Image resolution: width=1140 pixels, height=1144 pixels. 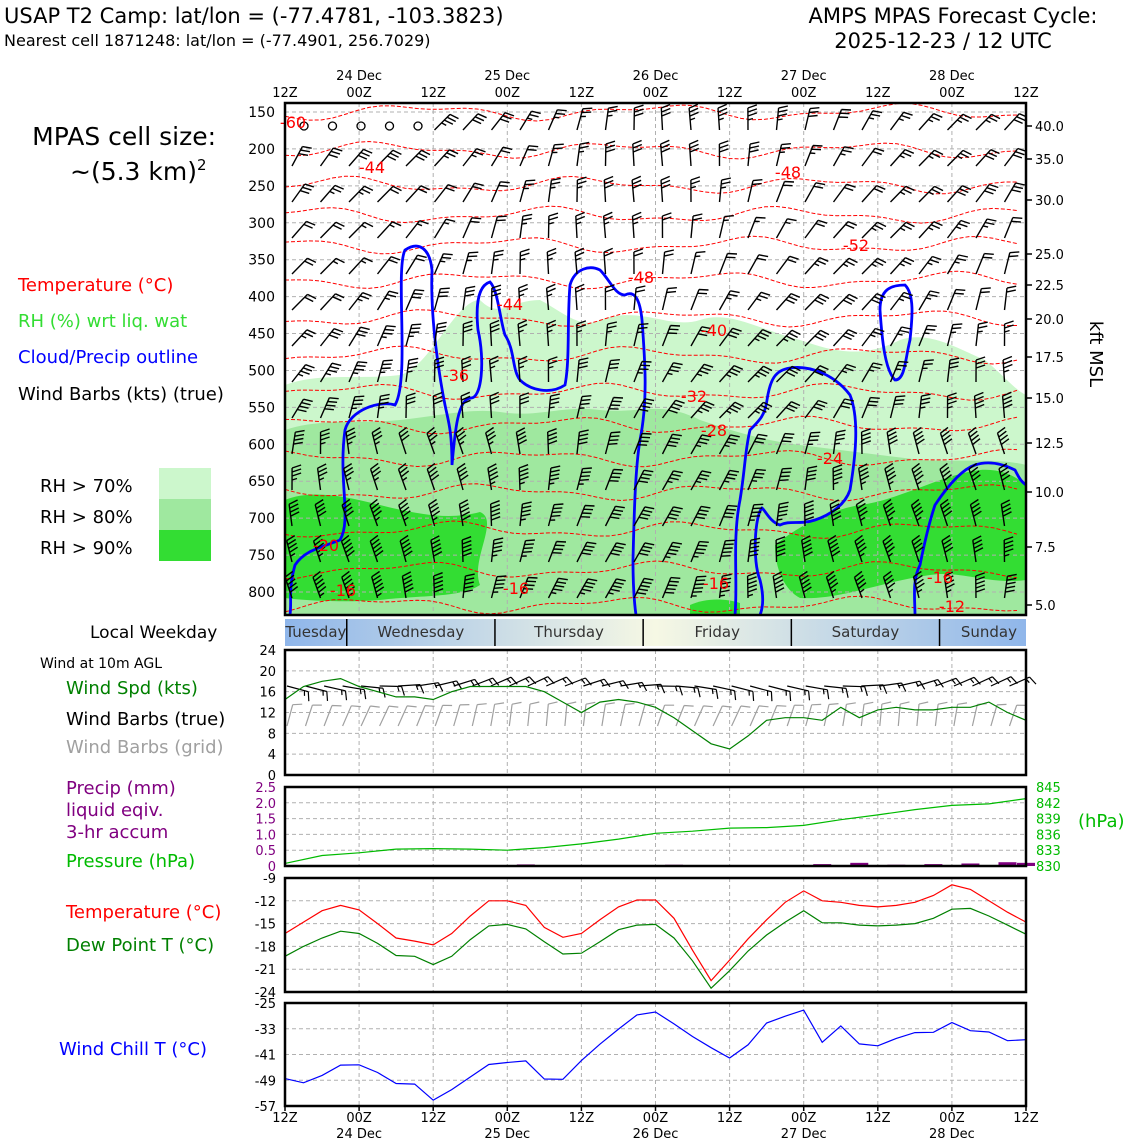 What do you see at coordinates (267, 714) in the screenshot?
I see `panel-tick-label: 12` at bounding box center [267, 714].